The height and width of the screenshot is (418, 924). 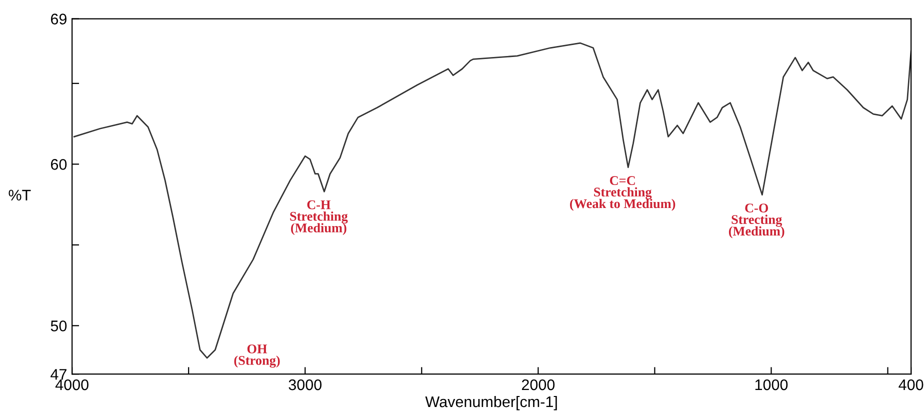 What do you see at coordinates (257, 356) in the screenshot?
I see `annotation: OH (Strong)` at bounding box center [257, 356].